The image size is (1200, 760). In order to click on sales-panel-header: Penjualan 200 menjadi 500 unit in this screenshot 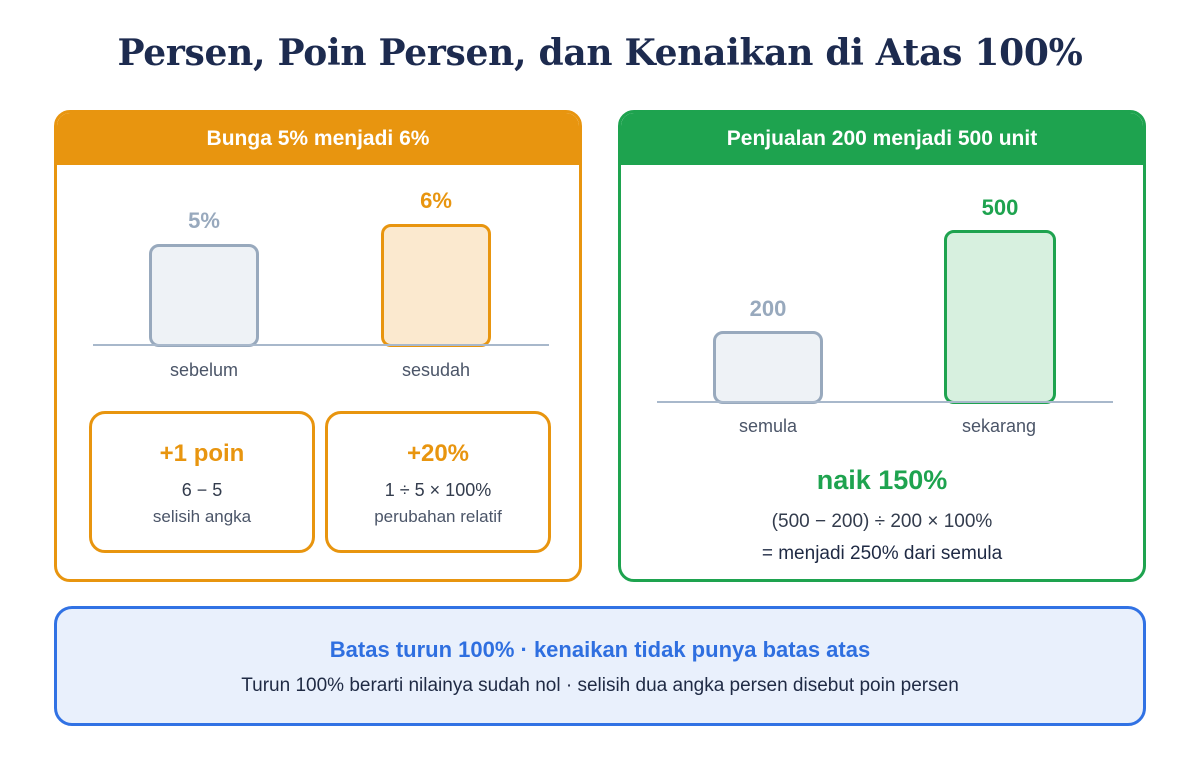, I will do `click(882, 139)`.